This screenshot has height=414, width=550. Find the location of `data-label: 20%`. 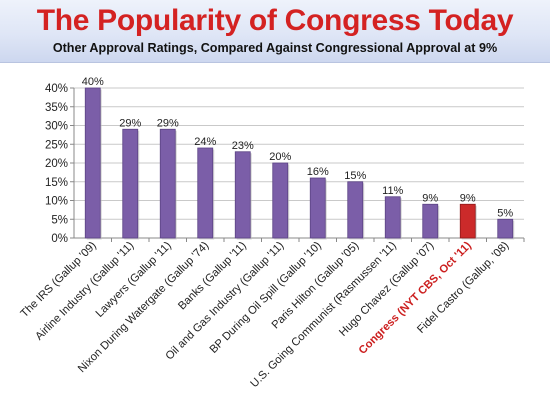

data-label: 20% is located at coordinates (280, 157).